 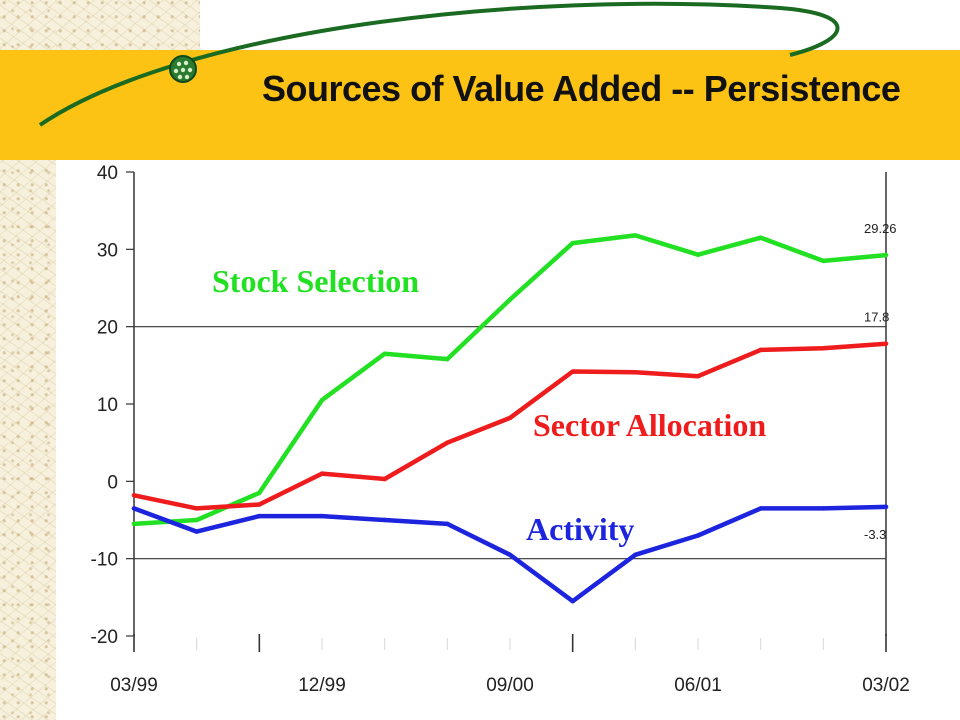 I want to click on series-label-stock-selection: Stock Selection, so click(x=315, y=281).